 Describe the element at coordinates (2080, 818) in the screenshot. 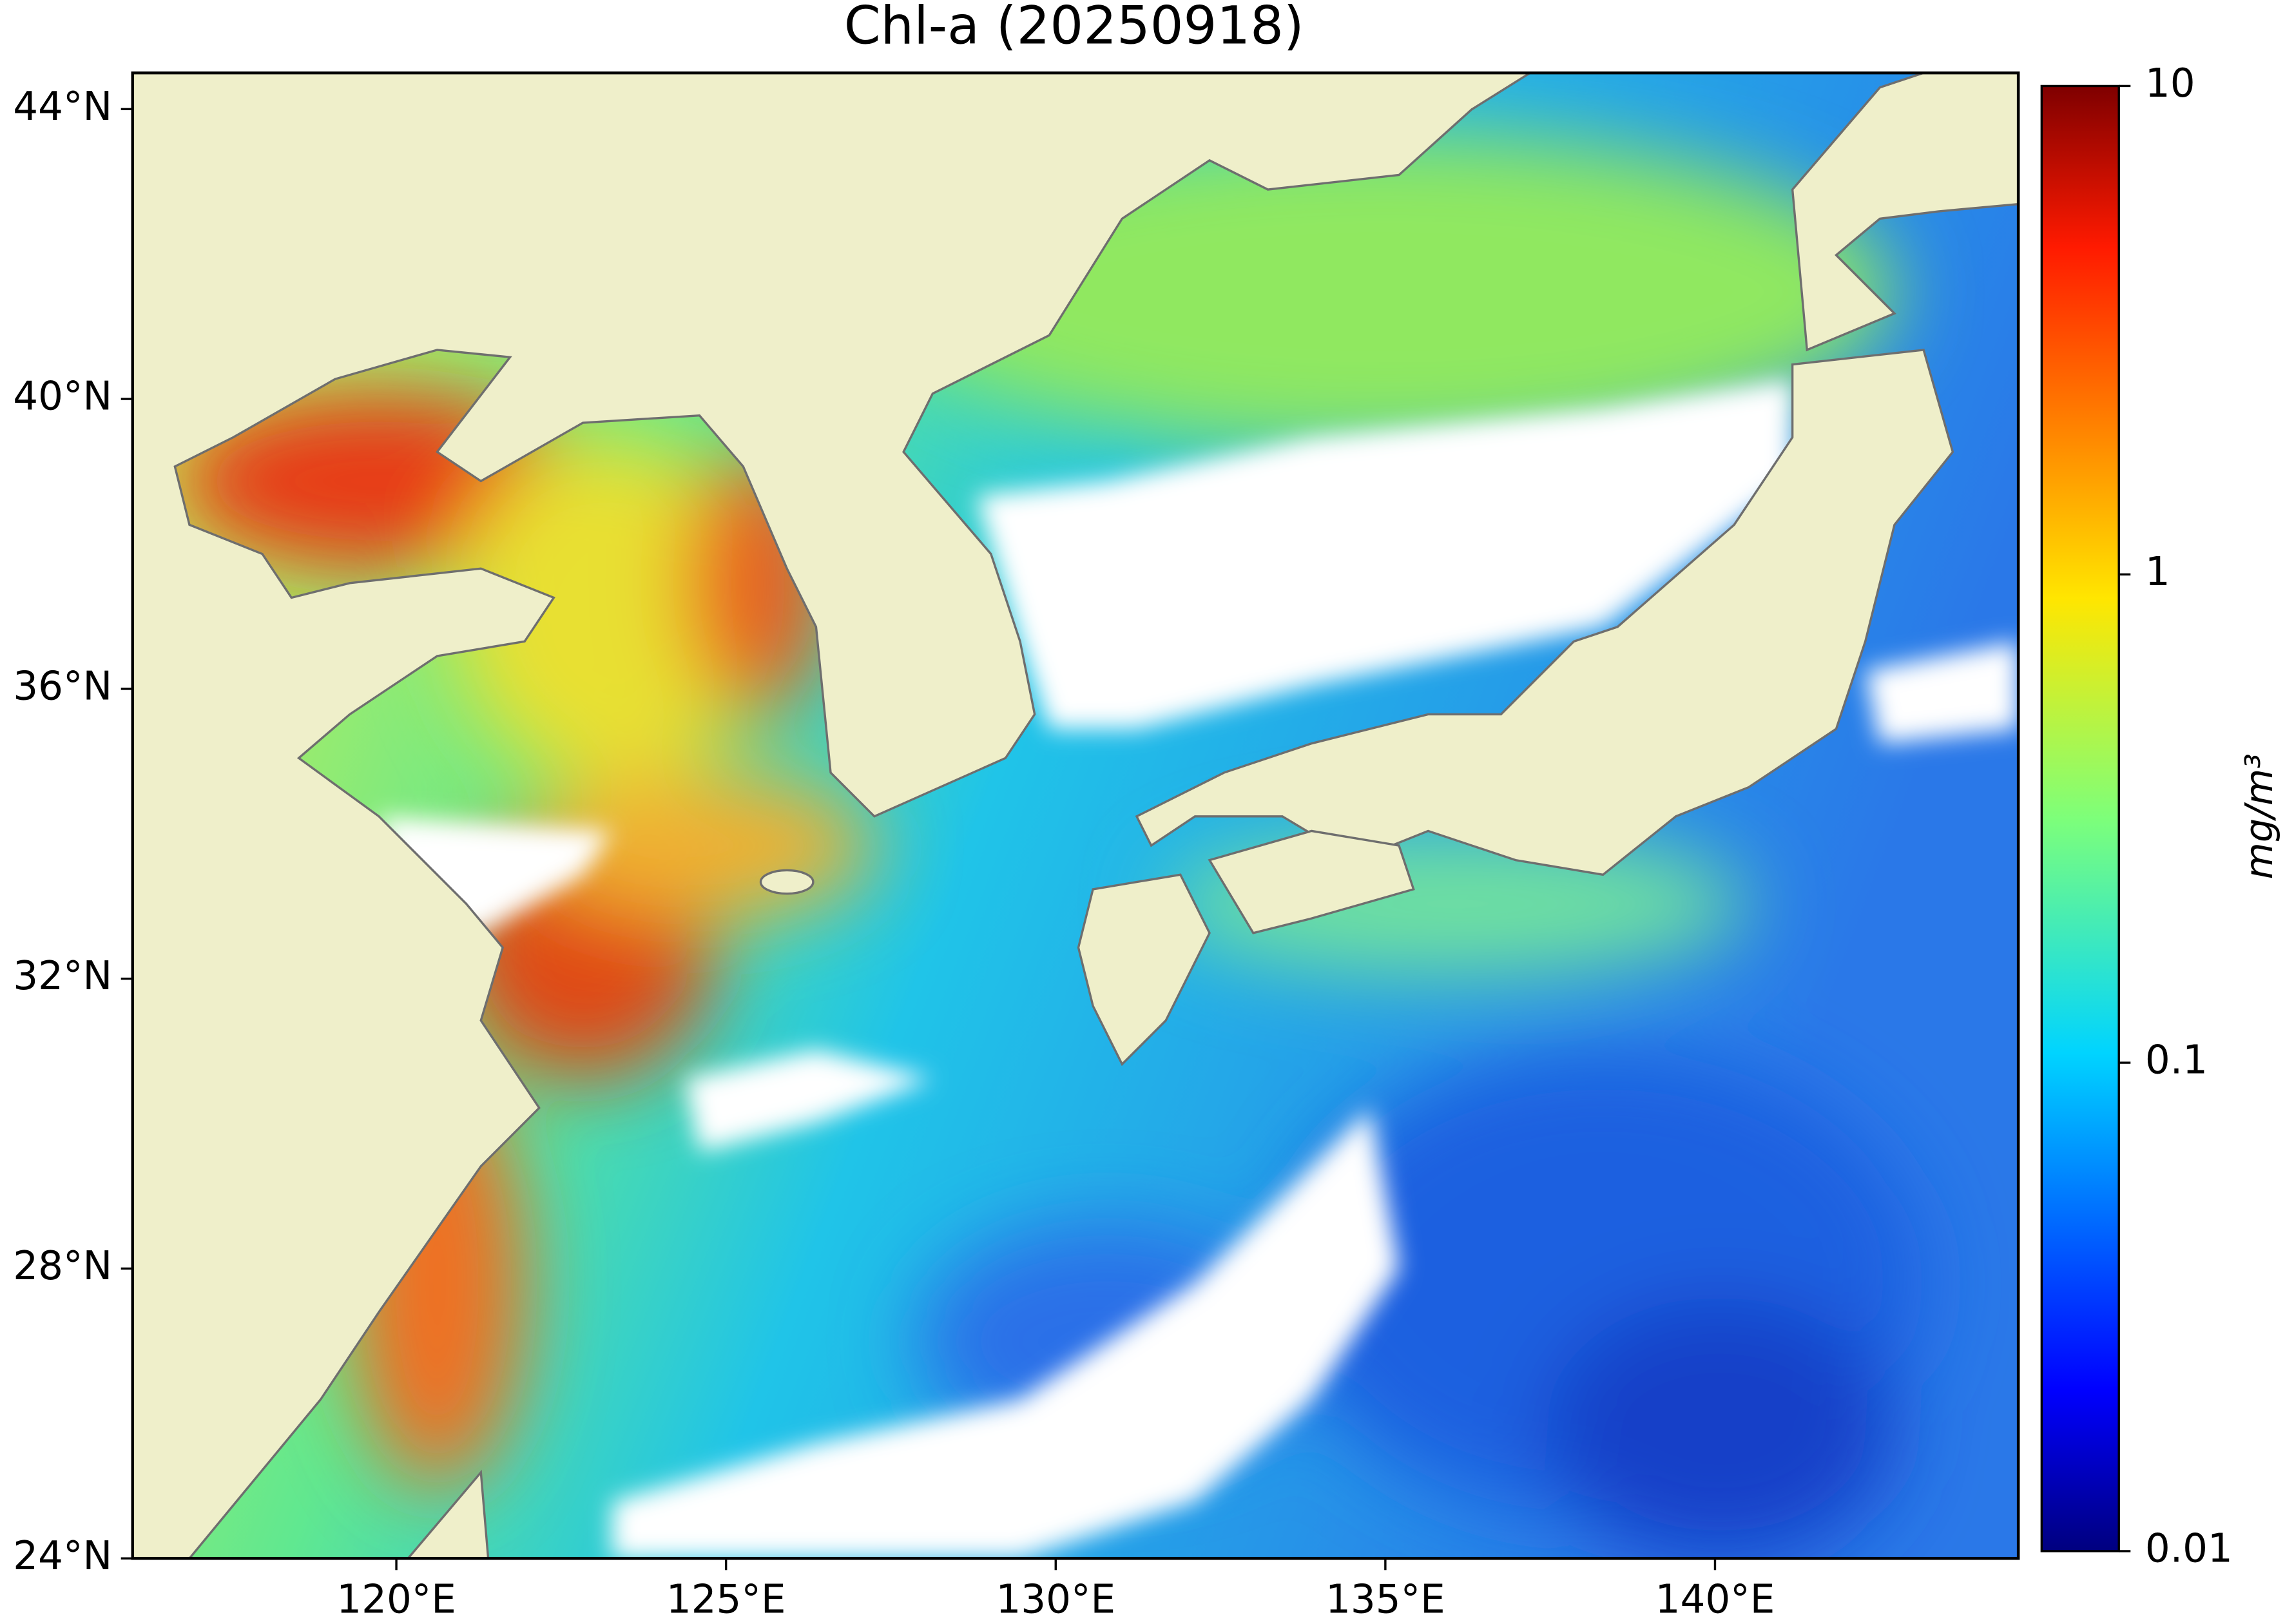

I see `colorbar` at that location.